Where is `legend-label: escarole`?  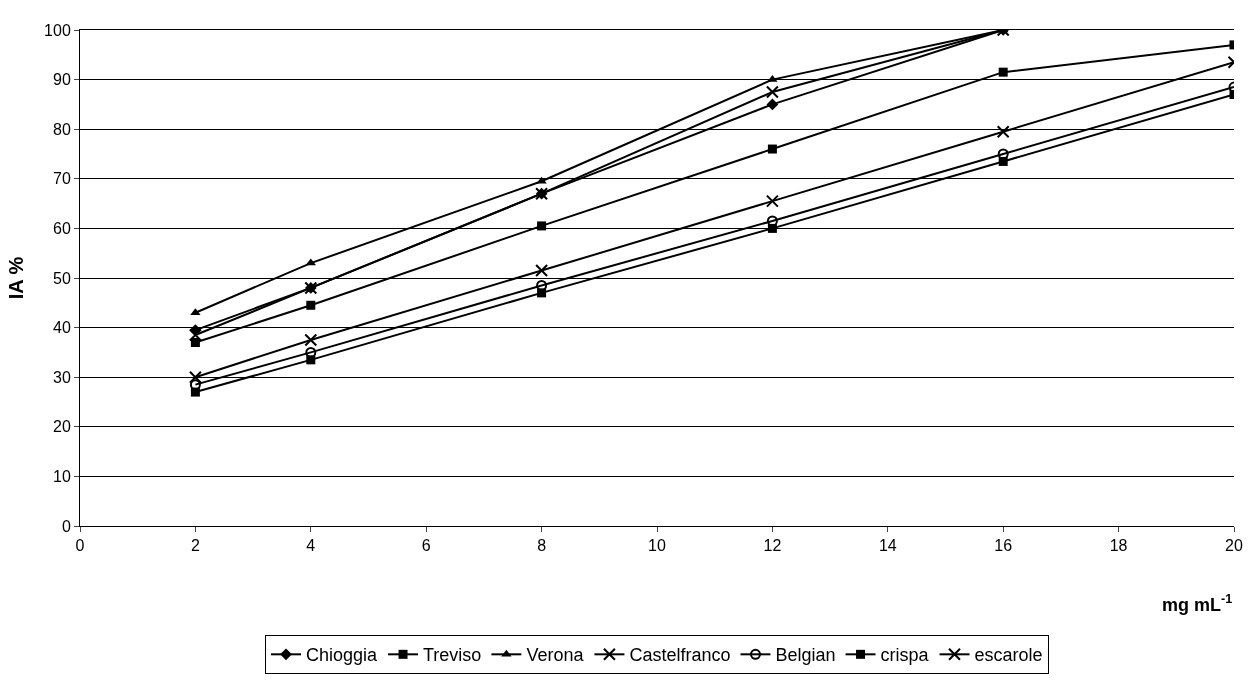
legend-label: escarole is located at coordinates (1008, 655).